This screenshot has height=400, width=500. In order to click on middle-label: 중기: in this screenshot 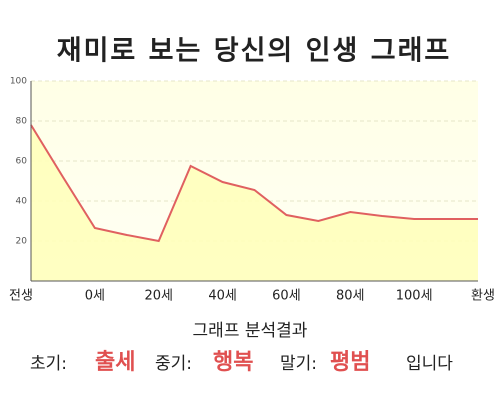, I will do `click(173, 364)`.